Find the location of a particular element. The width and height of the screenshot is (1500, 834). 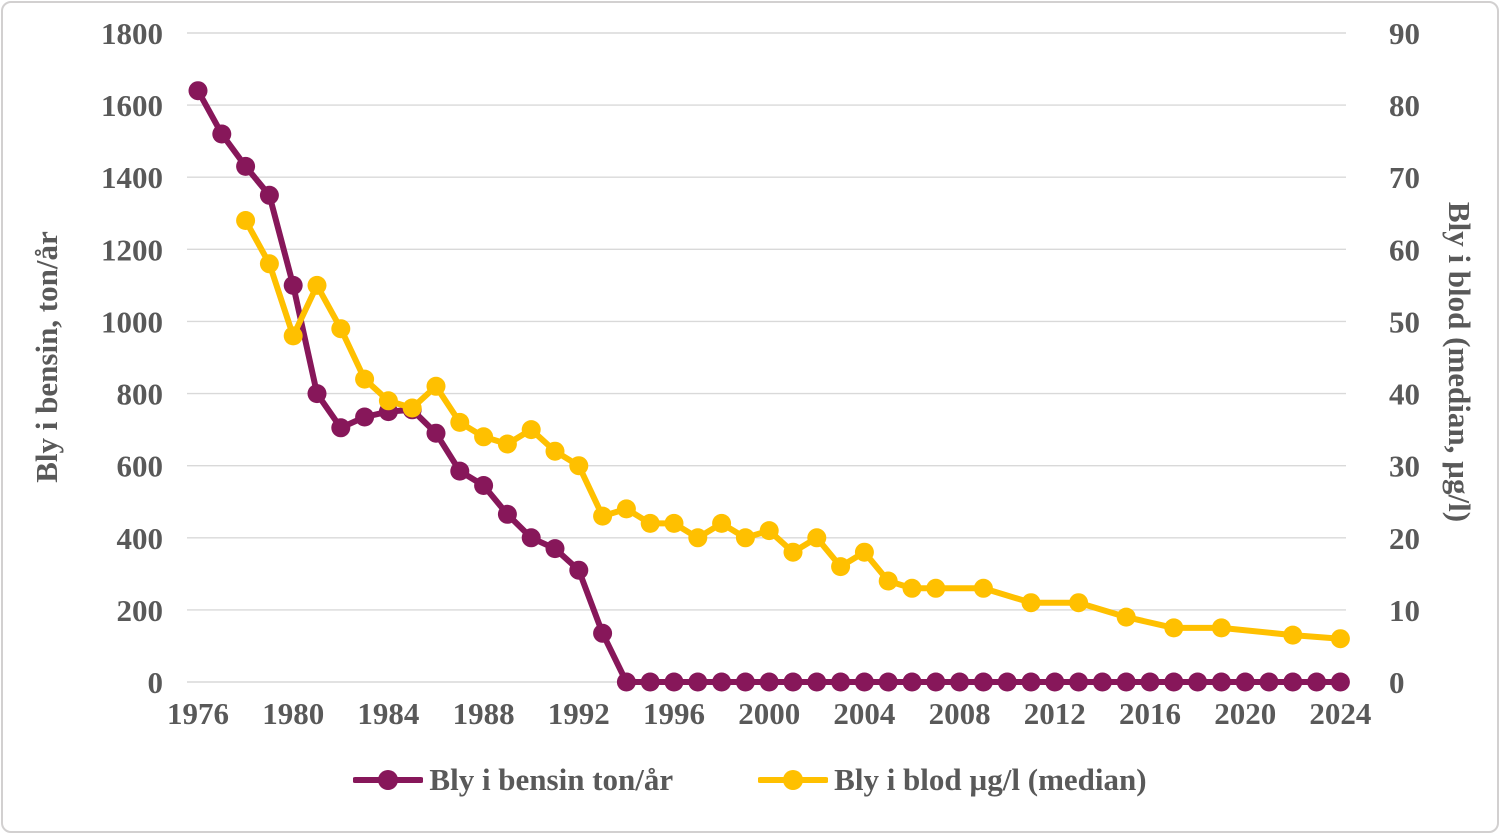

right-tick-label: 10 is located at coordinates (1404, 610).